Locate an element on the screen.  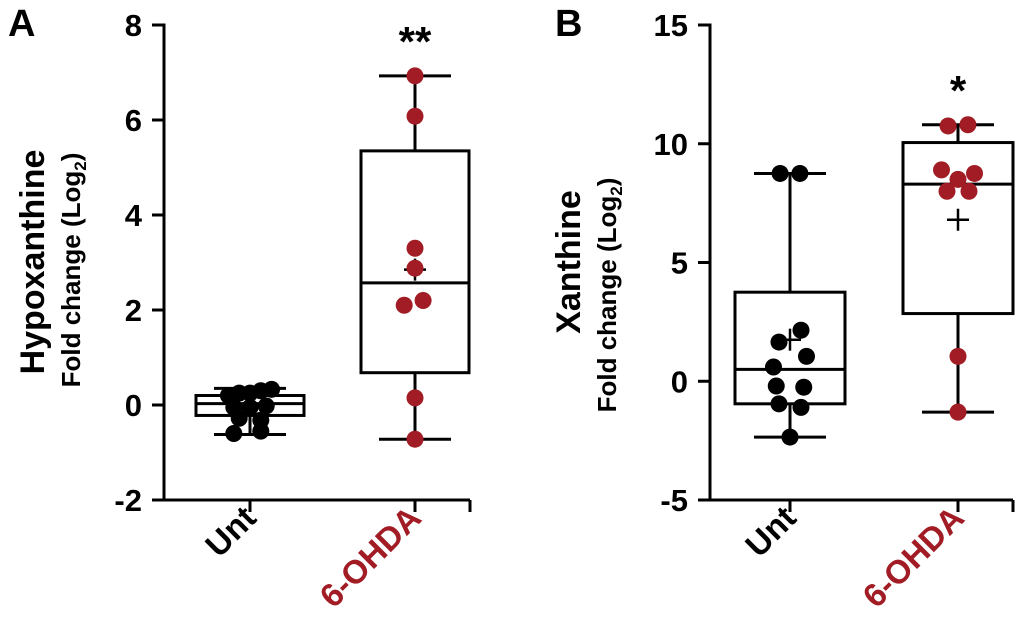
y-tick-label: 6 is located at coordinates (133, 120).